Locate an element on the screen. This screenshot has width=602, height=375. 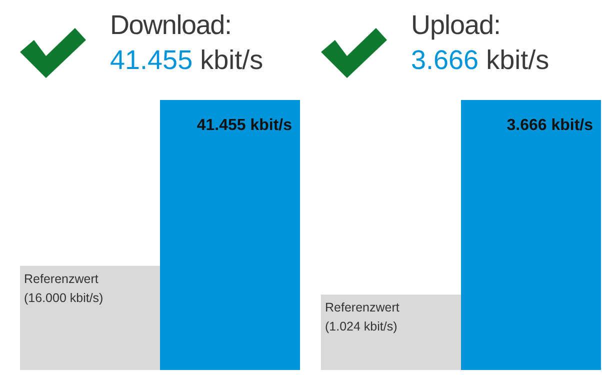
data-label: 3.666 kbit/s is located at coordinates (550, 125).